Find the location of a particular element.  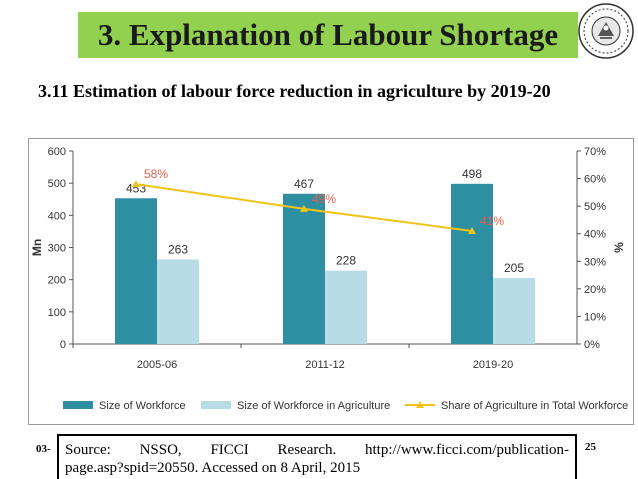

footer-date: 03- is located at coordinates (43, 449).